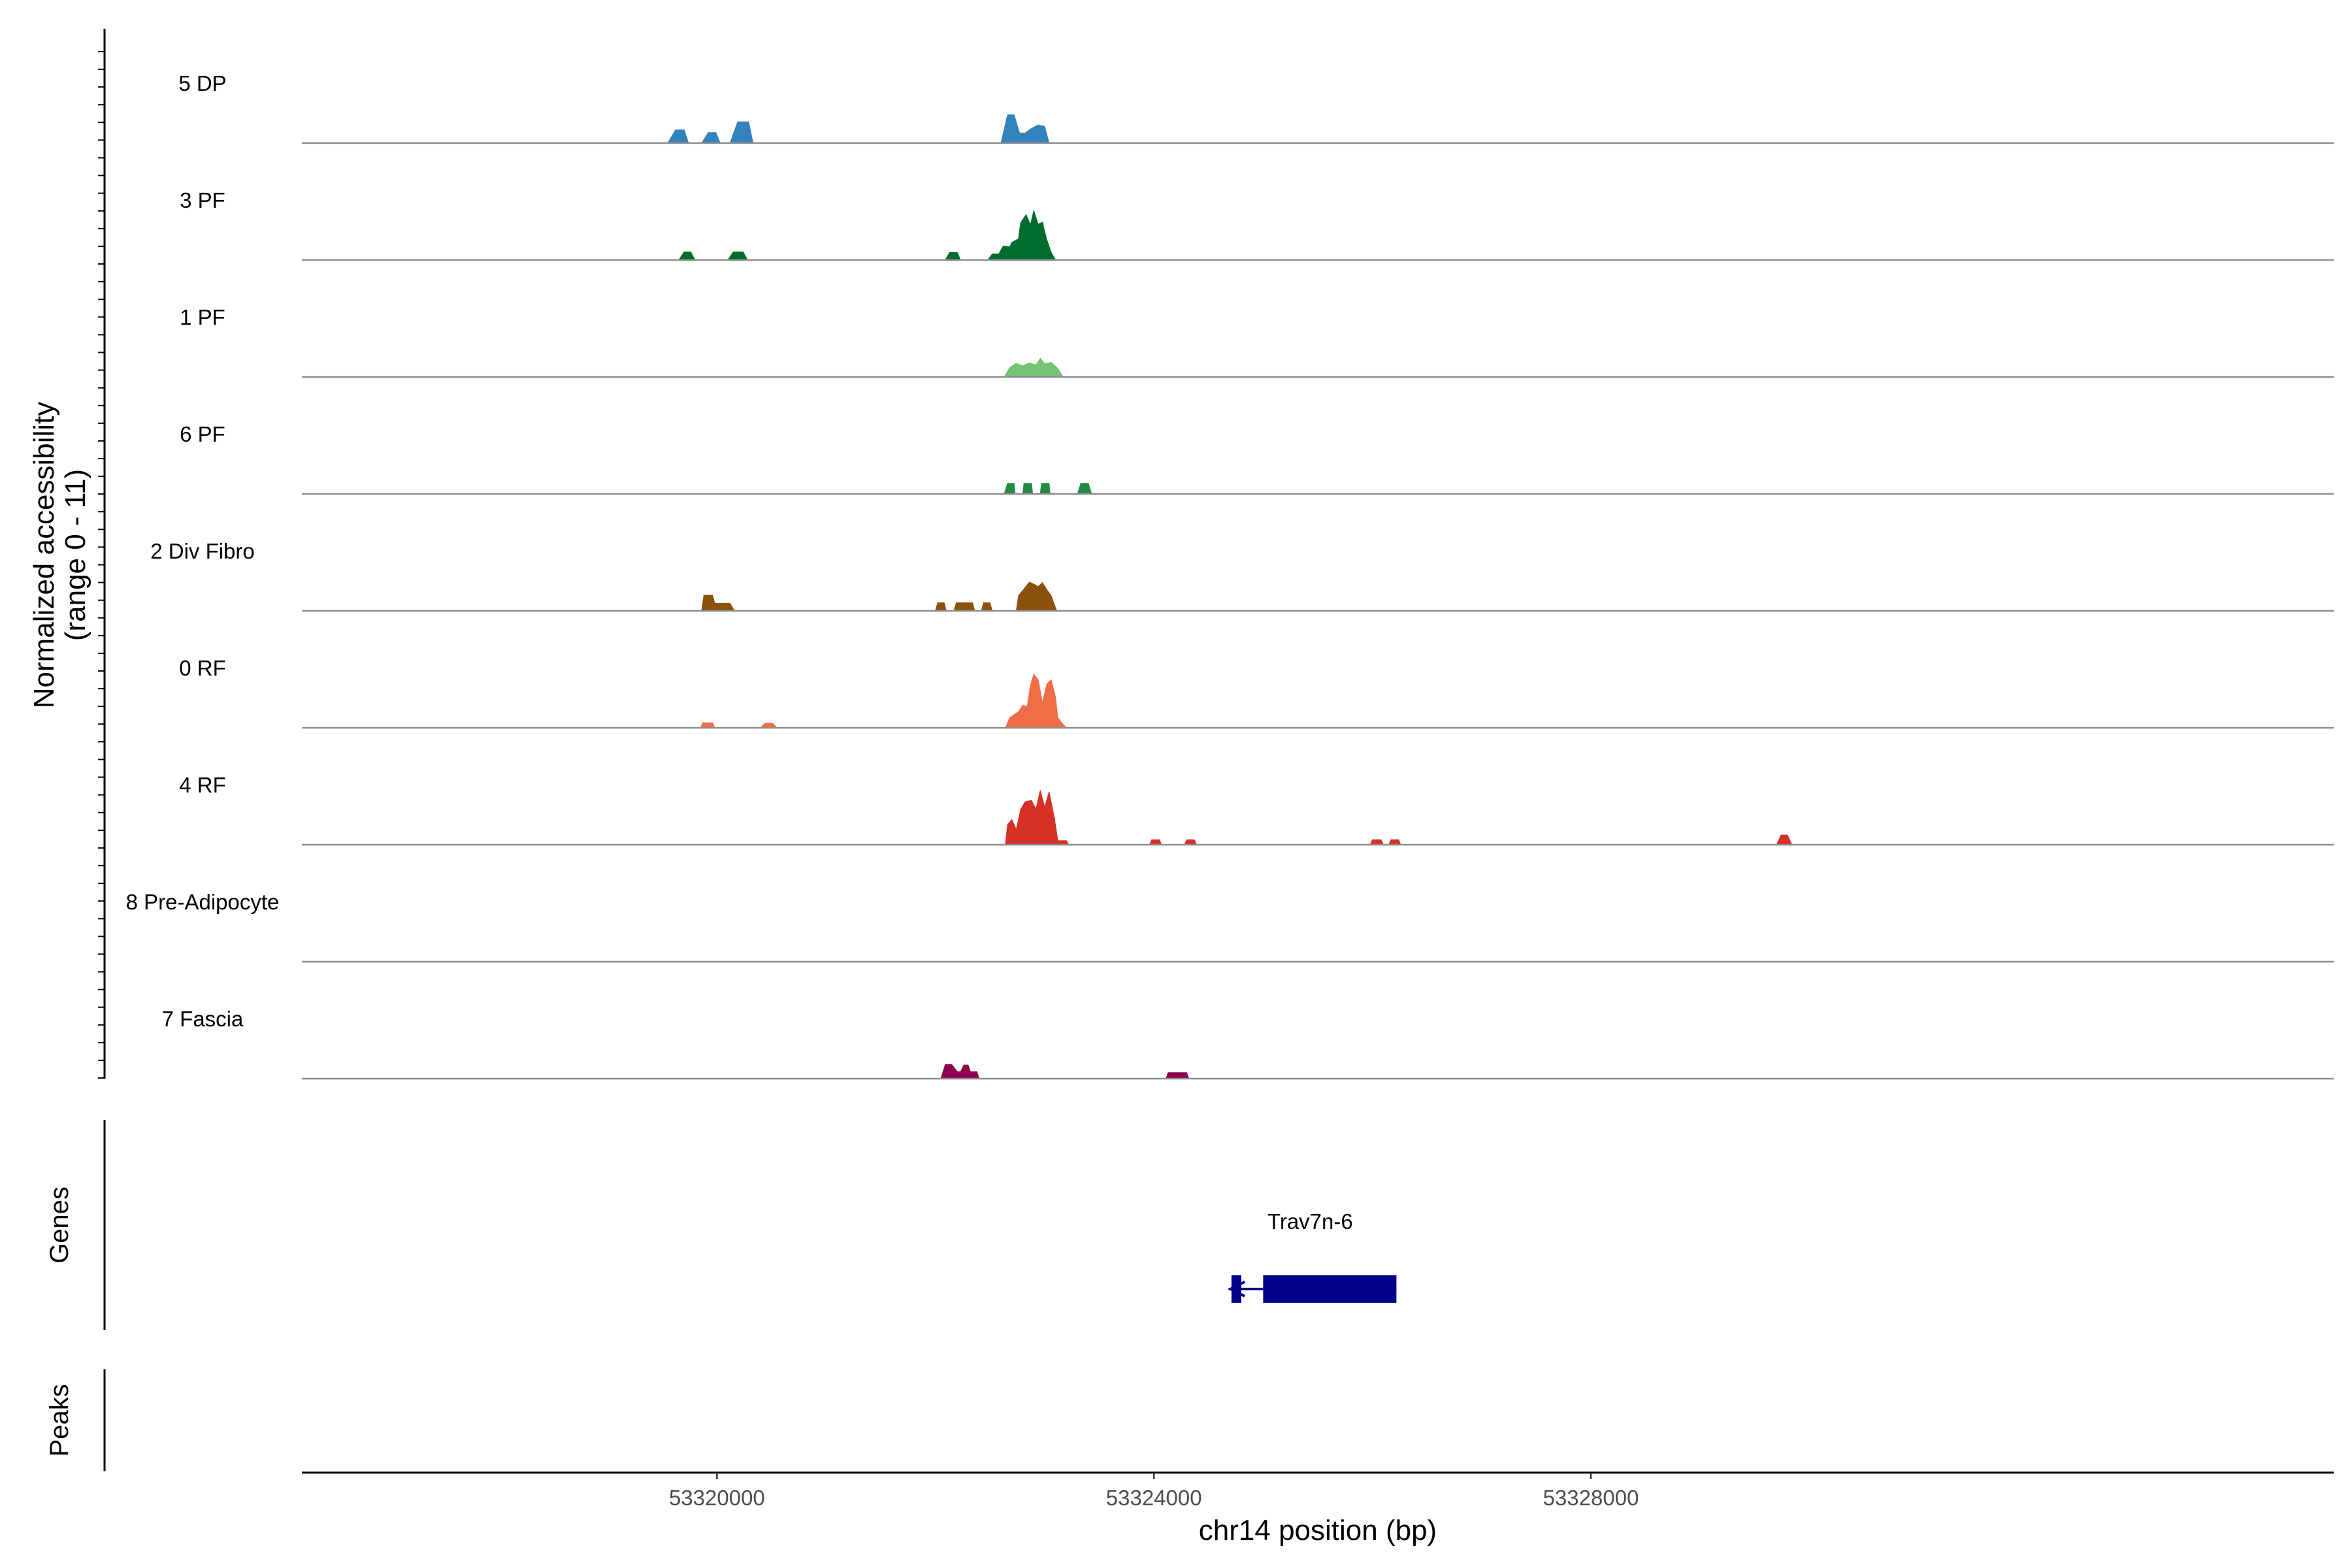  What do you see at coordinates (1154, 1498) in the screenshot?
I see `x-tick-label: 53324000` at bounding box center [1154, 1498].